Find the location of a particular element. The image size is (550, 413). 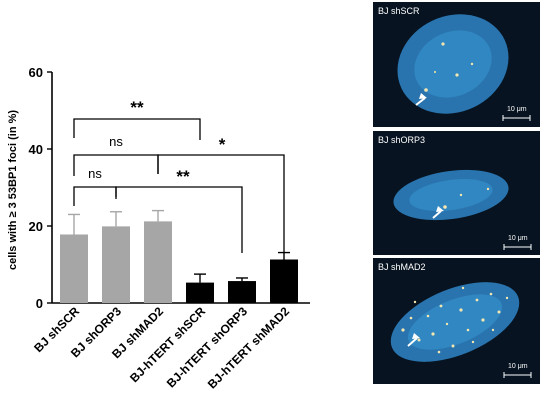

y-tick-label: 40 is located at coordinates (36, 149).